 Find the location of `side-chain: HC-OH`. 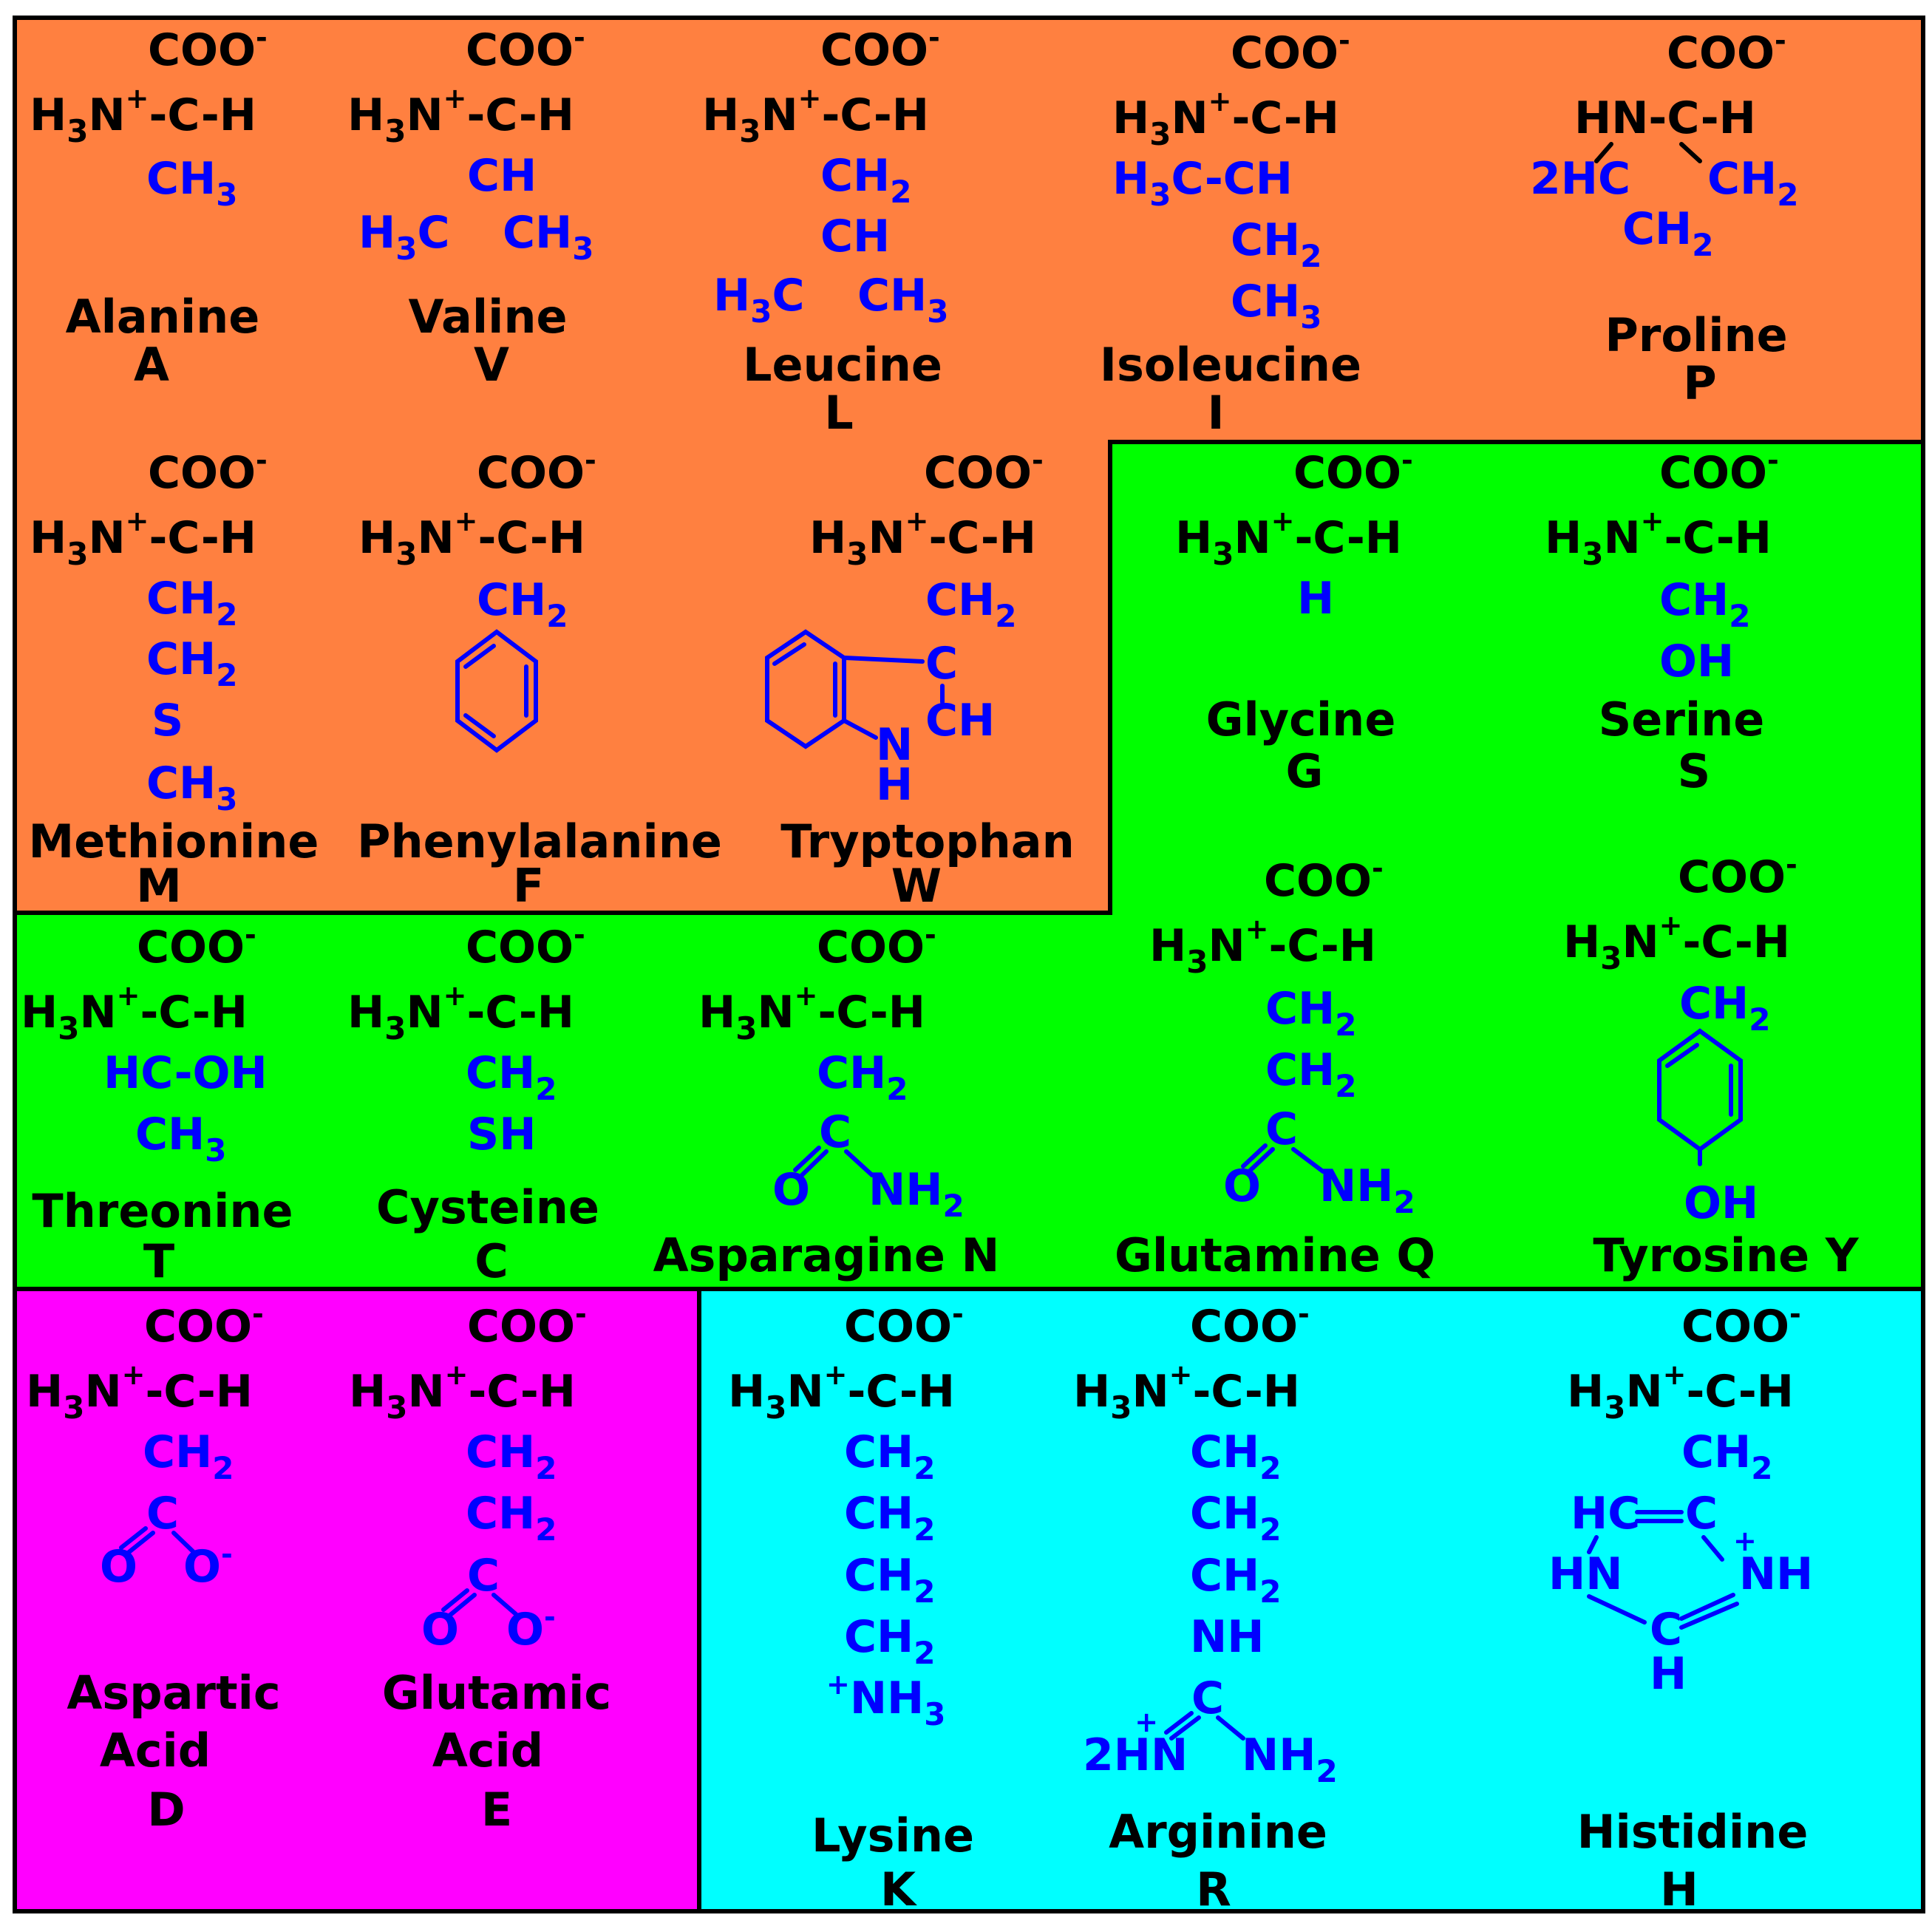

side-chain: HC-OH is located at coordinates (185, 1073).